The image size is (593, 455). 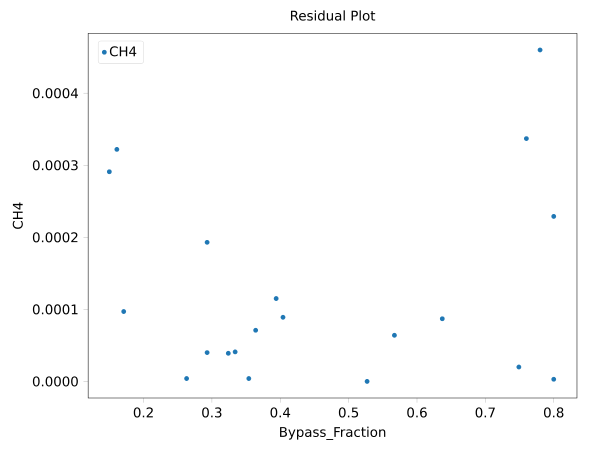 What do you see at coordinates (55, 309) in the screenshot?
I see `y-tick-label: 0.0001` at bounding box center [55, 309].